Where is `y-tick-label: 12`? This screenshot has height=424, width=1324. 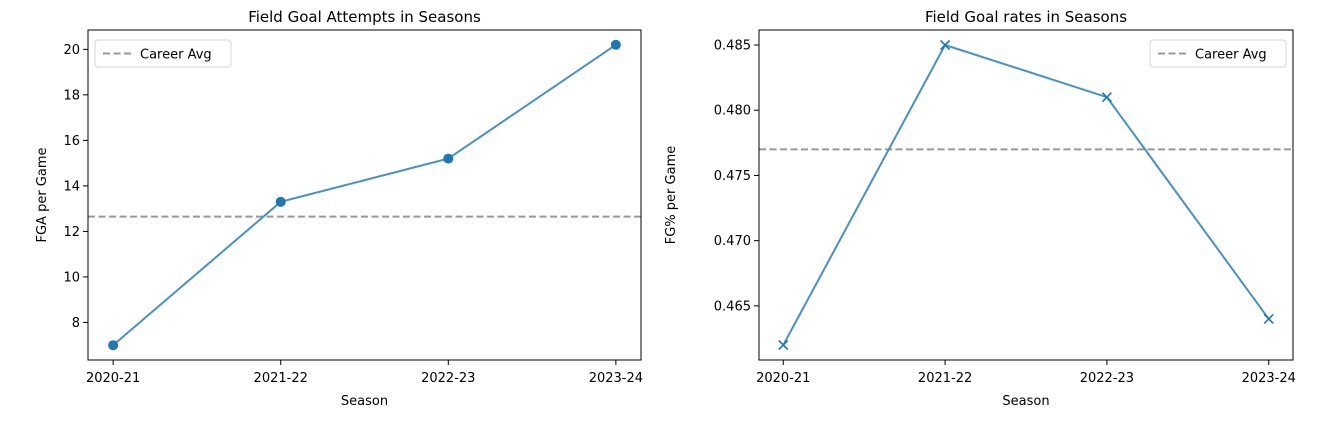 y-tick-label: 12 is located at coordinates (71, 232).